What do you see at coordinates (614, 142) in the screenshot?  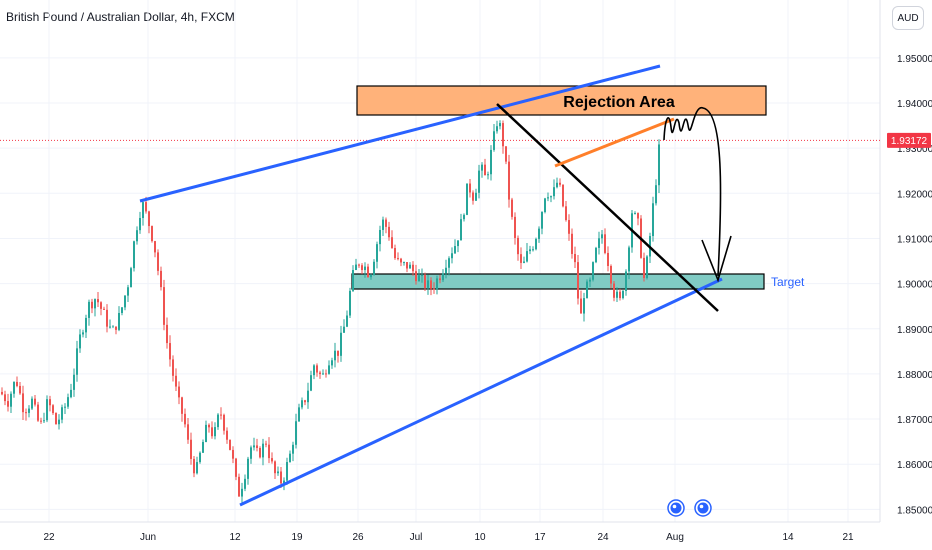 I see `rising-orange-line` at bounding box center [614, 142].